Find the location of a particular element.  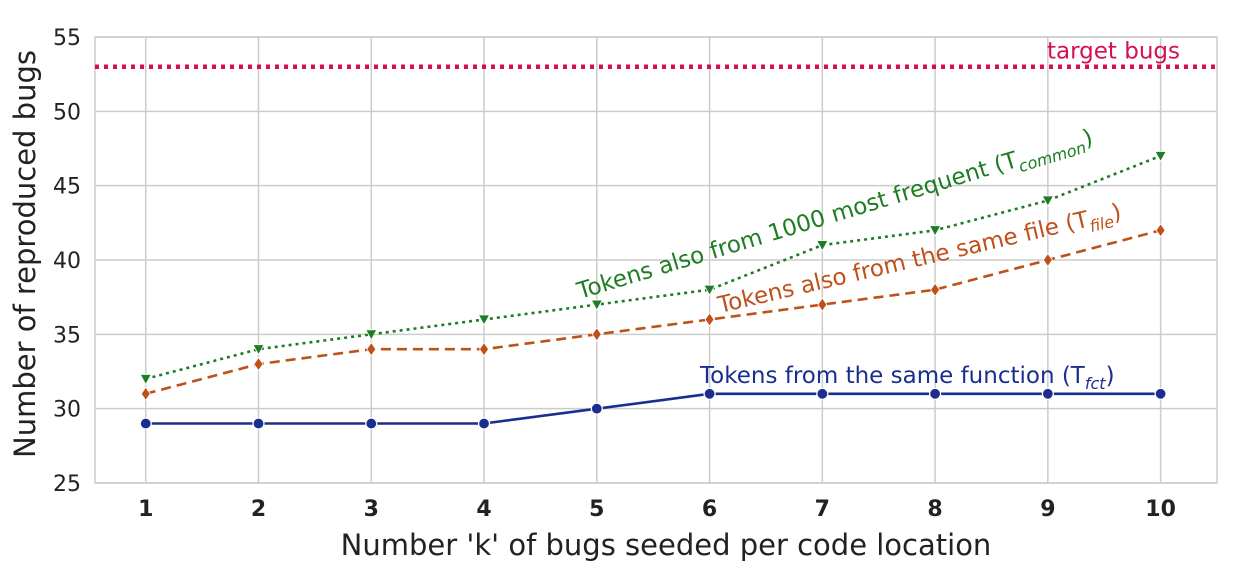

x-tick-label: 9 is located at coordinates (1047, 509).